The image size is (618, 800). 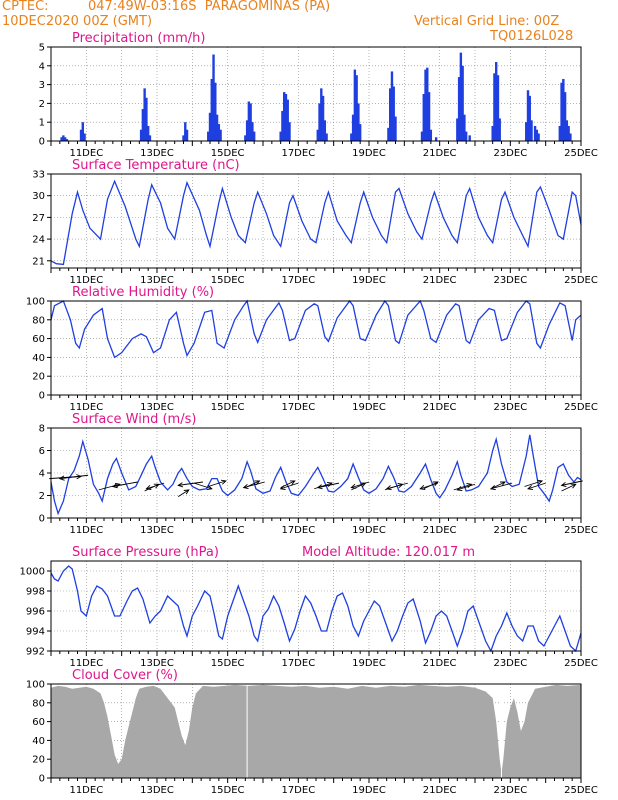 What do you see at coordinates (316, 475) in the screenshot?
I see `wind-series-line` at bounding box center [316, 475].